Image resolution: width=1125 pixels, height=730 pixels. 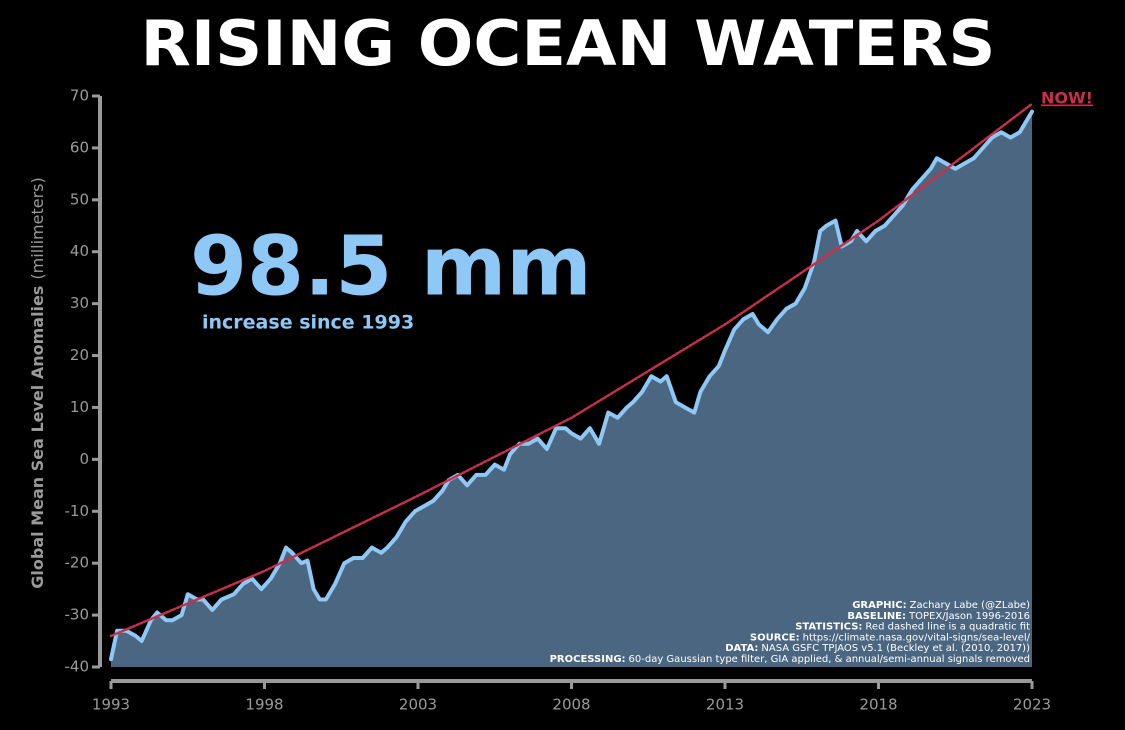 I want to click on credit-label: GRAPHIC:, so click(x=879, y=605).